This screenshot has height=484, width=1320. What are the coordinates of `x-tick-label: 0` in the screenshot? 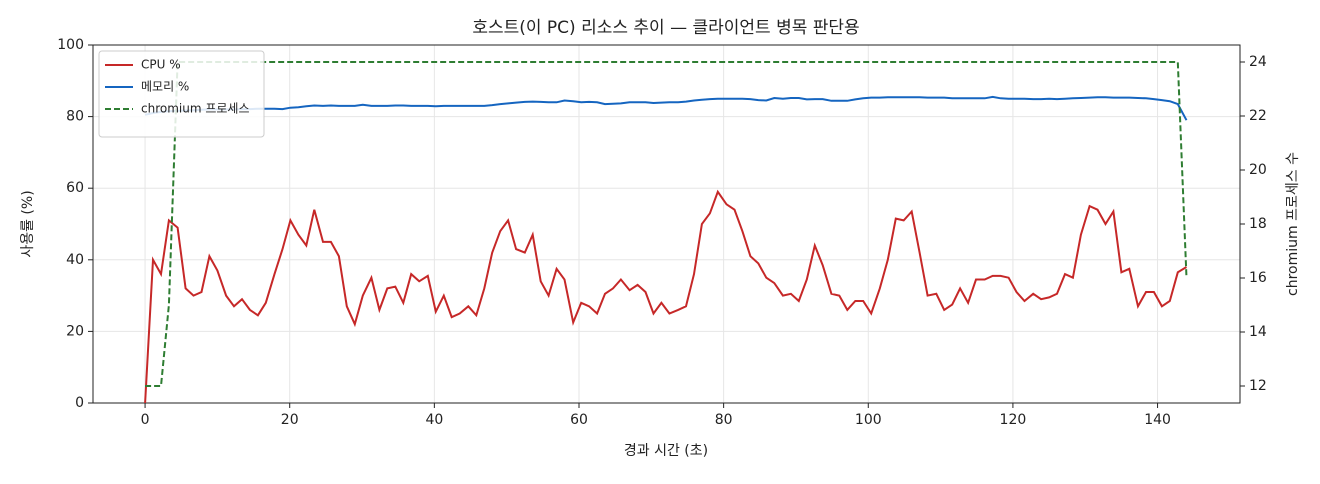 It's located at (145, 420).